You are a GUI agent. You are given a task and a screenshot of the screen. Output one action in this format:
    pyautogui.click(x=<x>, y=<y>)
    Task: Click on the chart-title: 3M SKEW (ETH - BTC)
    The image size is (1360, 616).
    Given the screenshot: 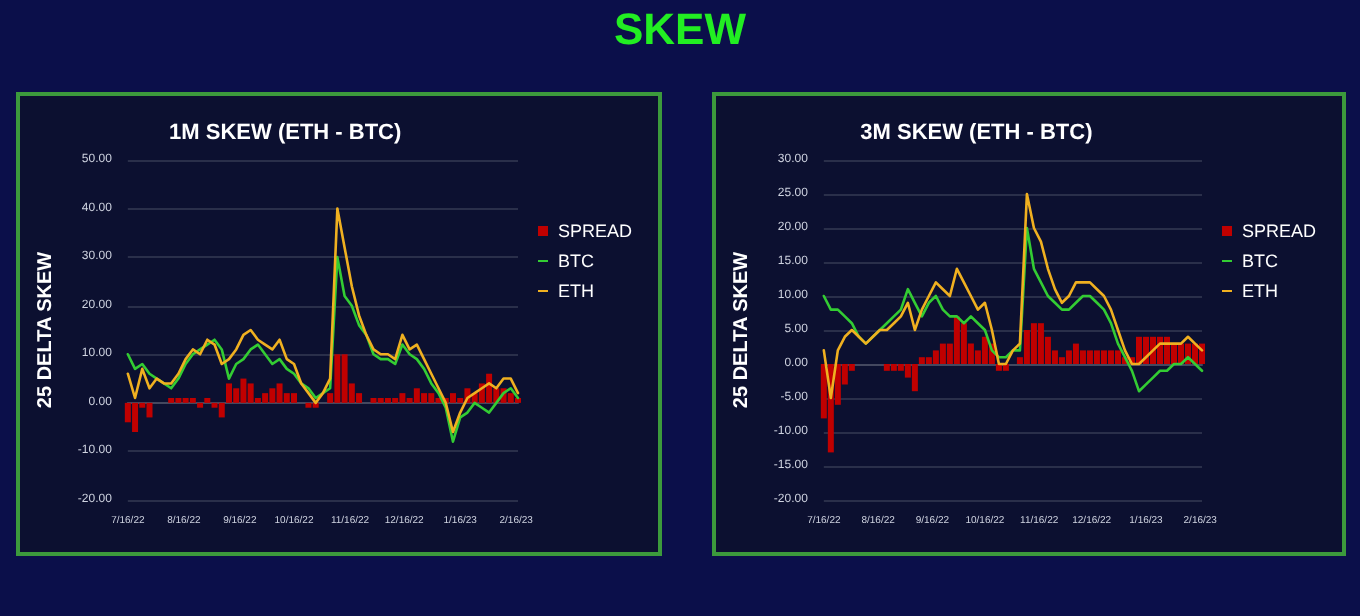 What is the action you would take?
    pyautogui.click(x=977, y=133)
    